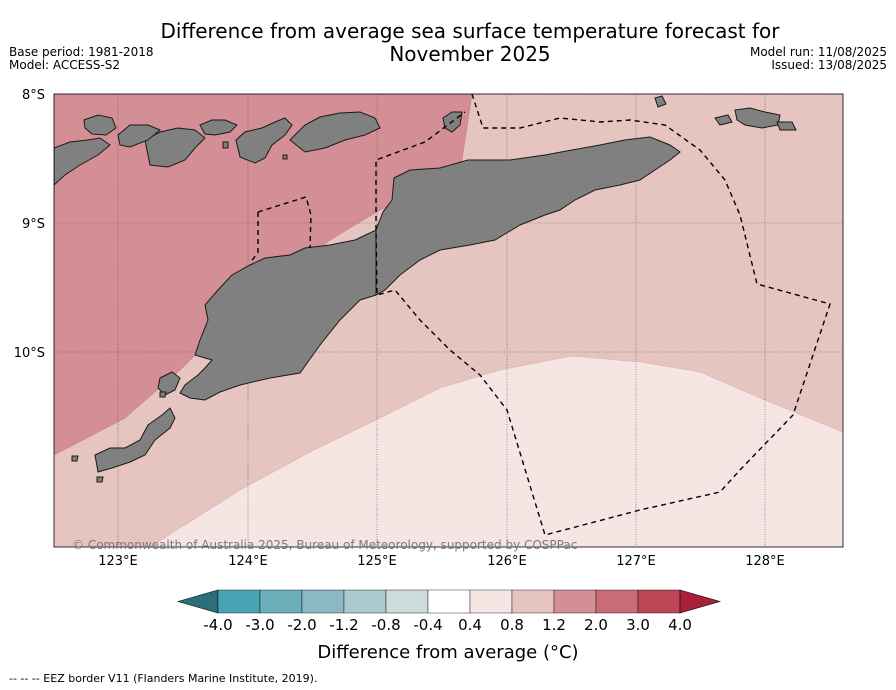 This screenshot has width=896, height=690. I want to click on colorbar-extend-low, so click(197, 601).